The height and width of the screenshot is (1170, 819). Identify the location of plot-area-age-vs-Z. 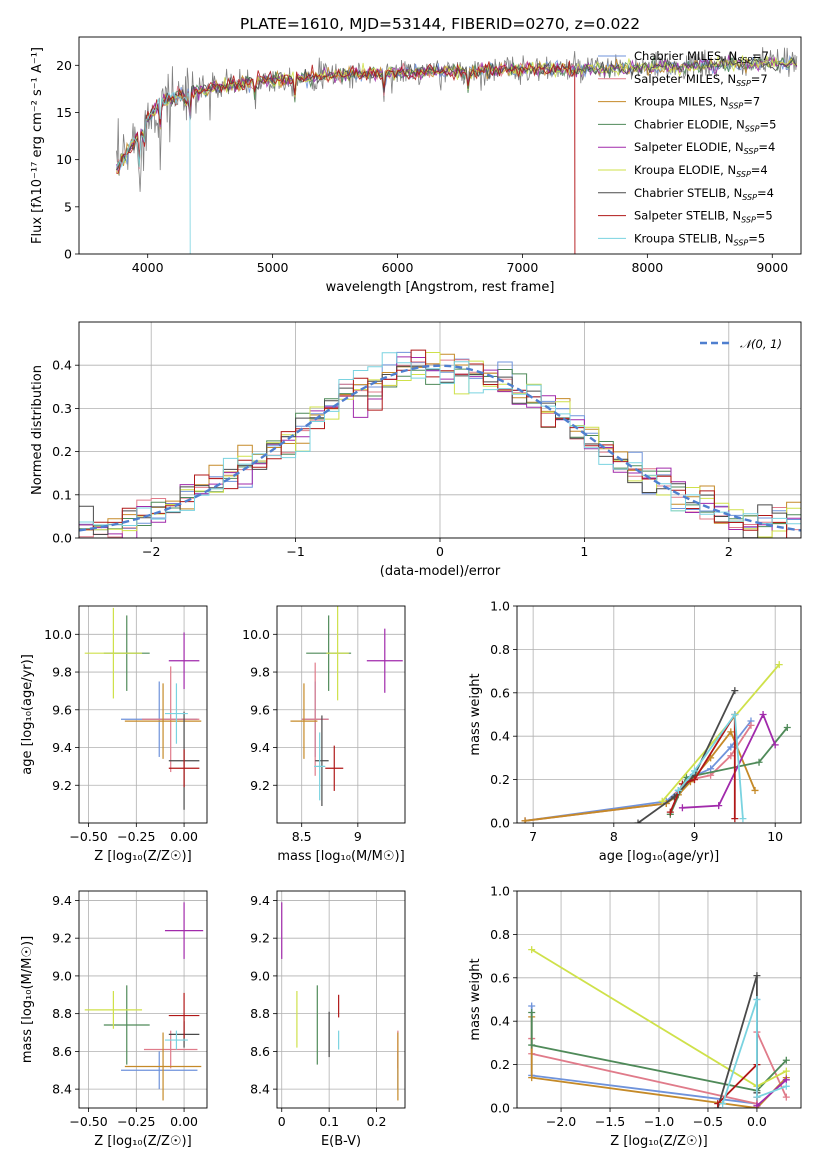
(143, 714).